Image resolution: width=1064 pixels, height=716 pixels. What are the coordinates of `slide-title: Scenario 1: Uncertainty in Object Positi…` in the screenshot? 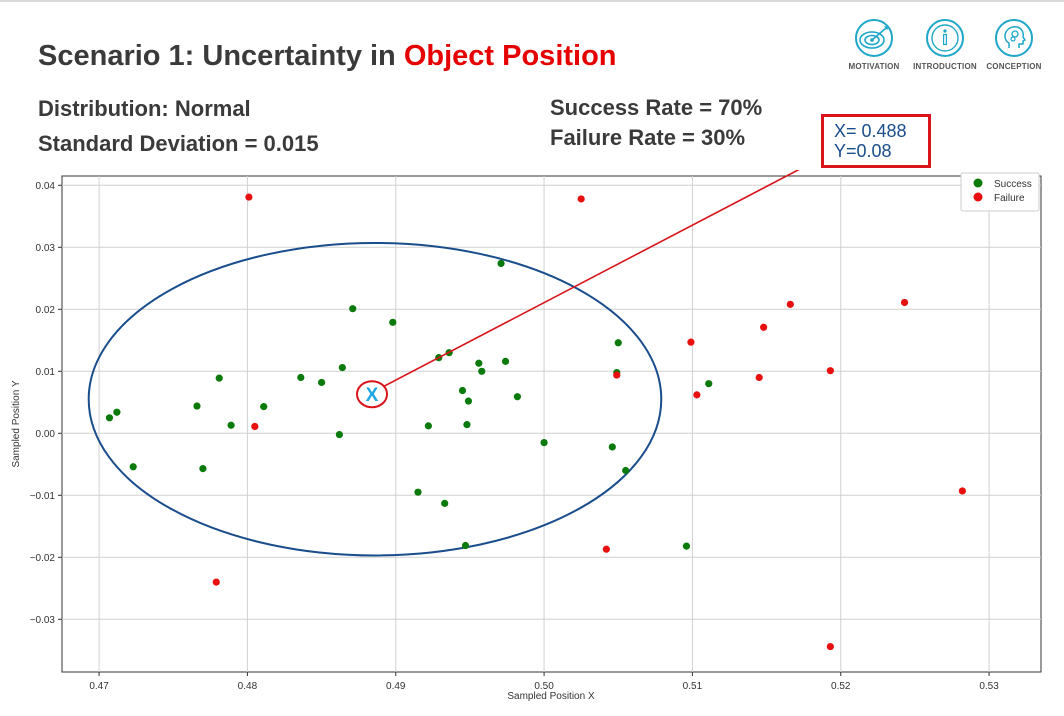 It's located at (327, 56).